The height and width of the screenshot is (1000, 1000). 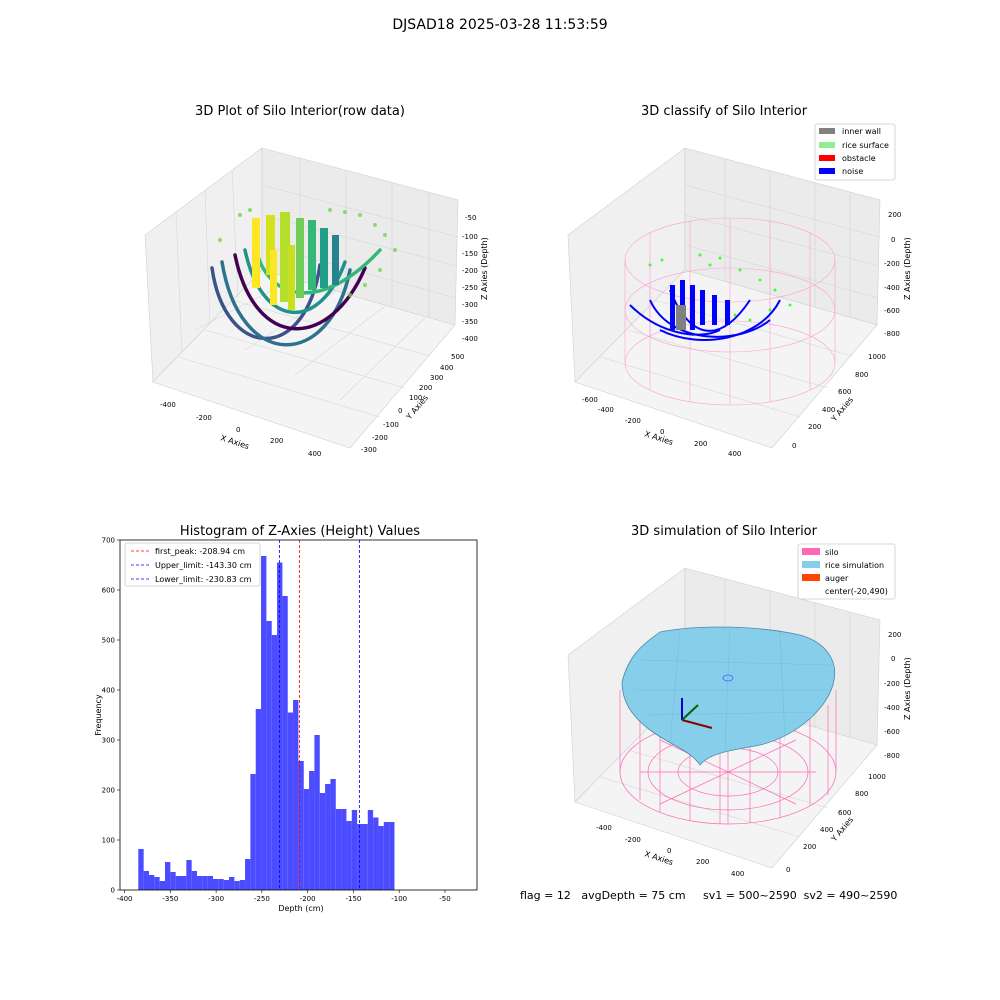 I want to click on plot1-ytick: 100, so click(x=415, y=398).